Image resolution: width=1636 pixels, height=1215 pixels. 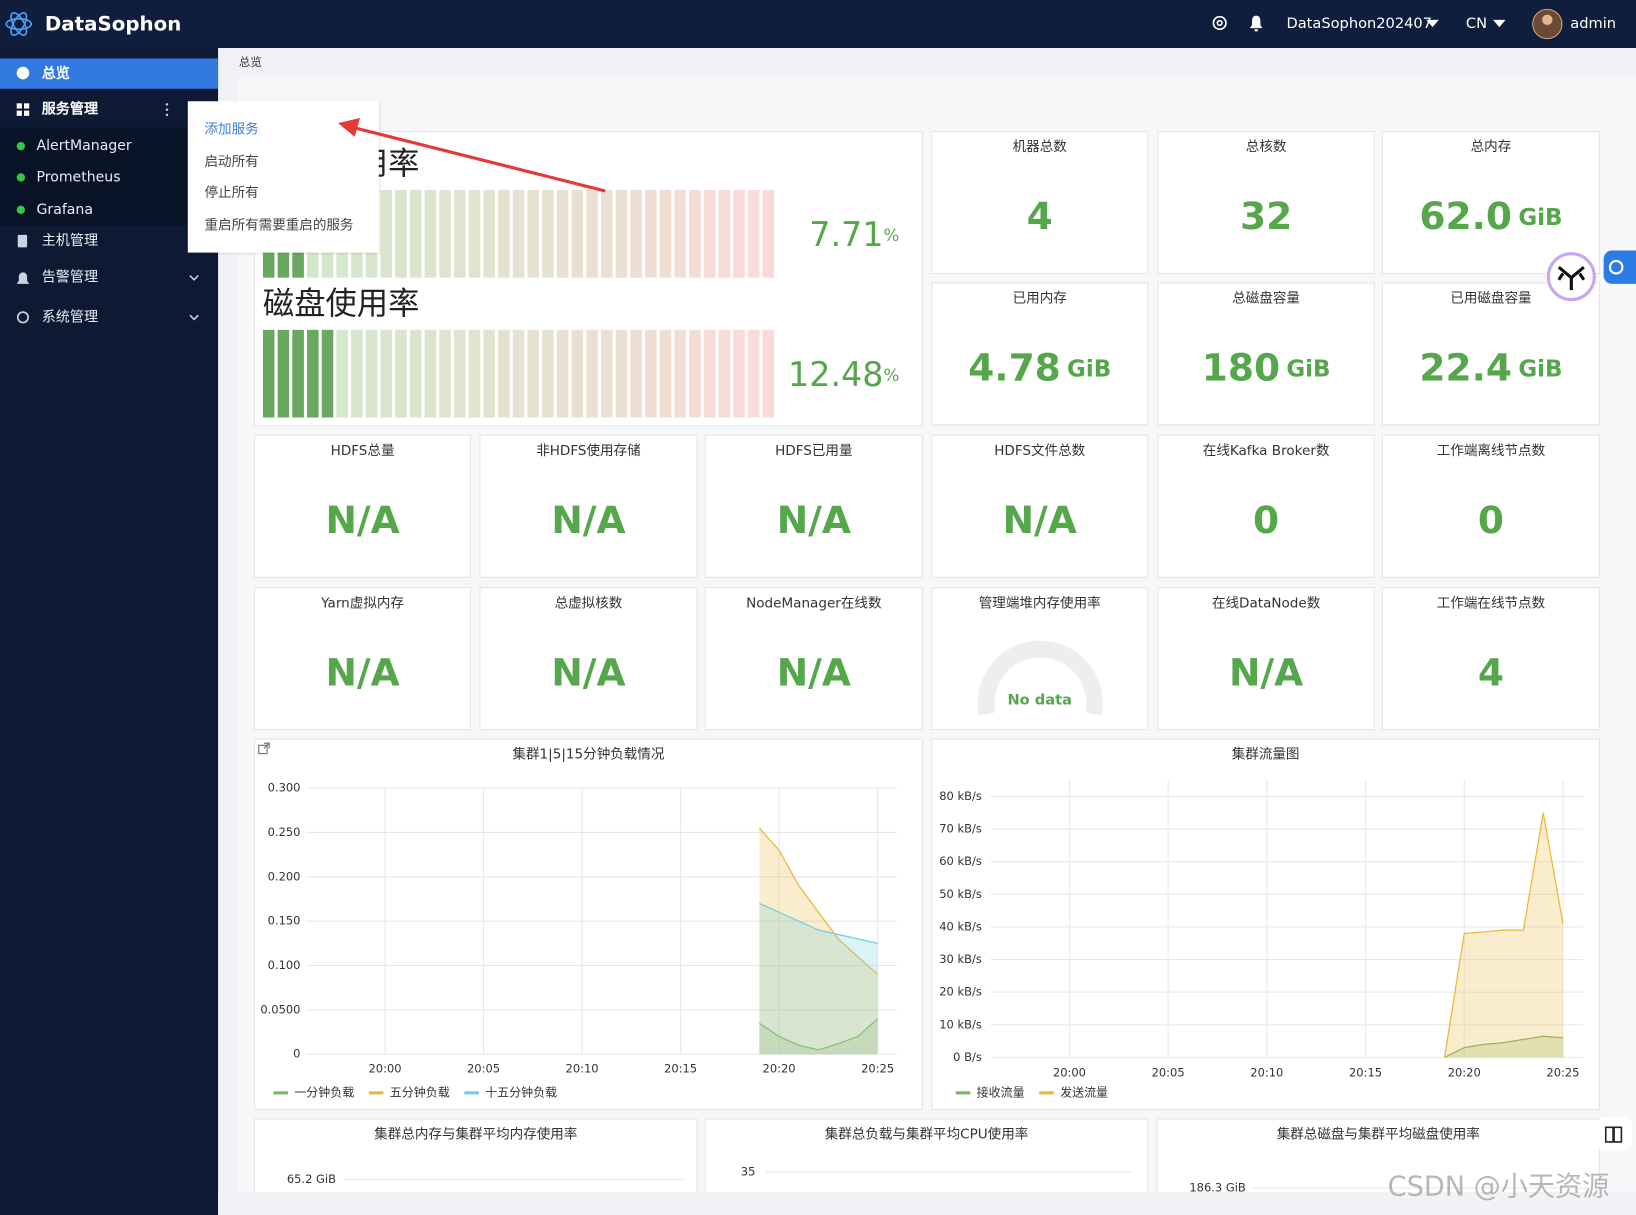 What do you see at coordinates (580, 352) in the screenshot?
I see `bar-gauge: 磁盘使用率 12.48%` at bounding box center [580, 352].